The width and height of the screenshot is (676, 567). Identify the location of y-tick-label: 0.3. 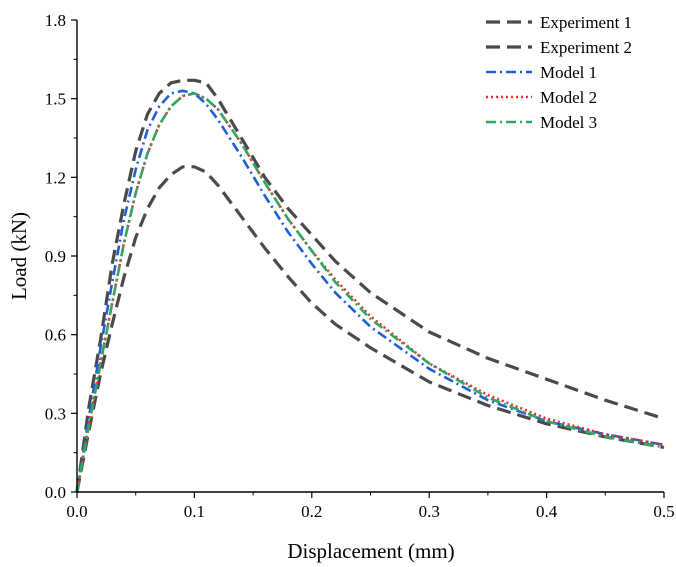
(55, 413).